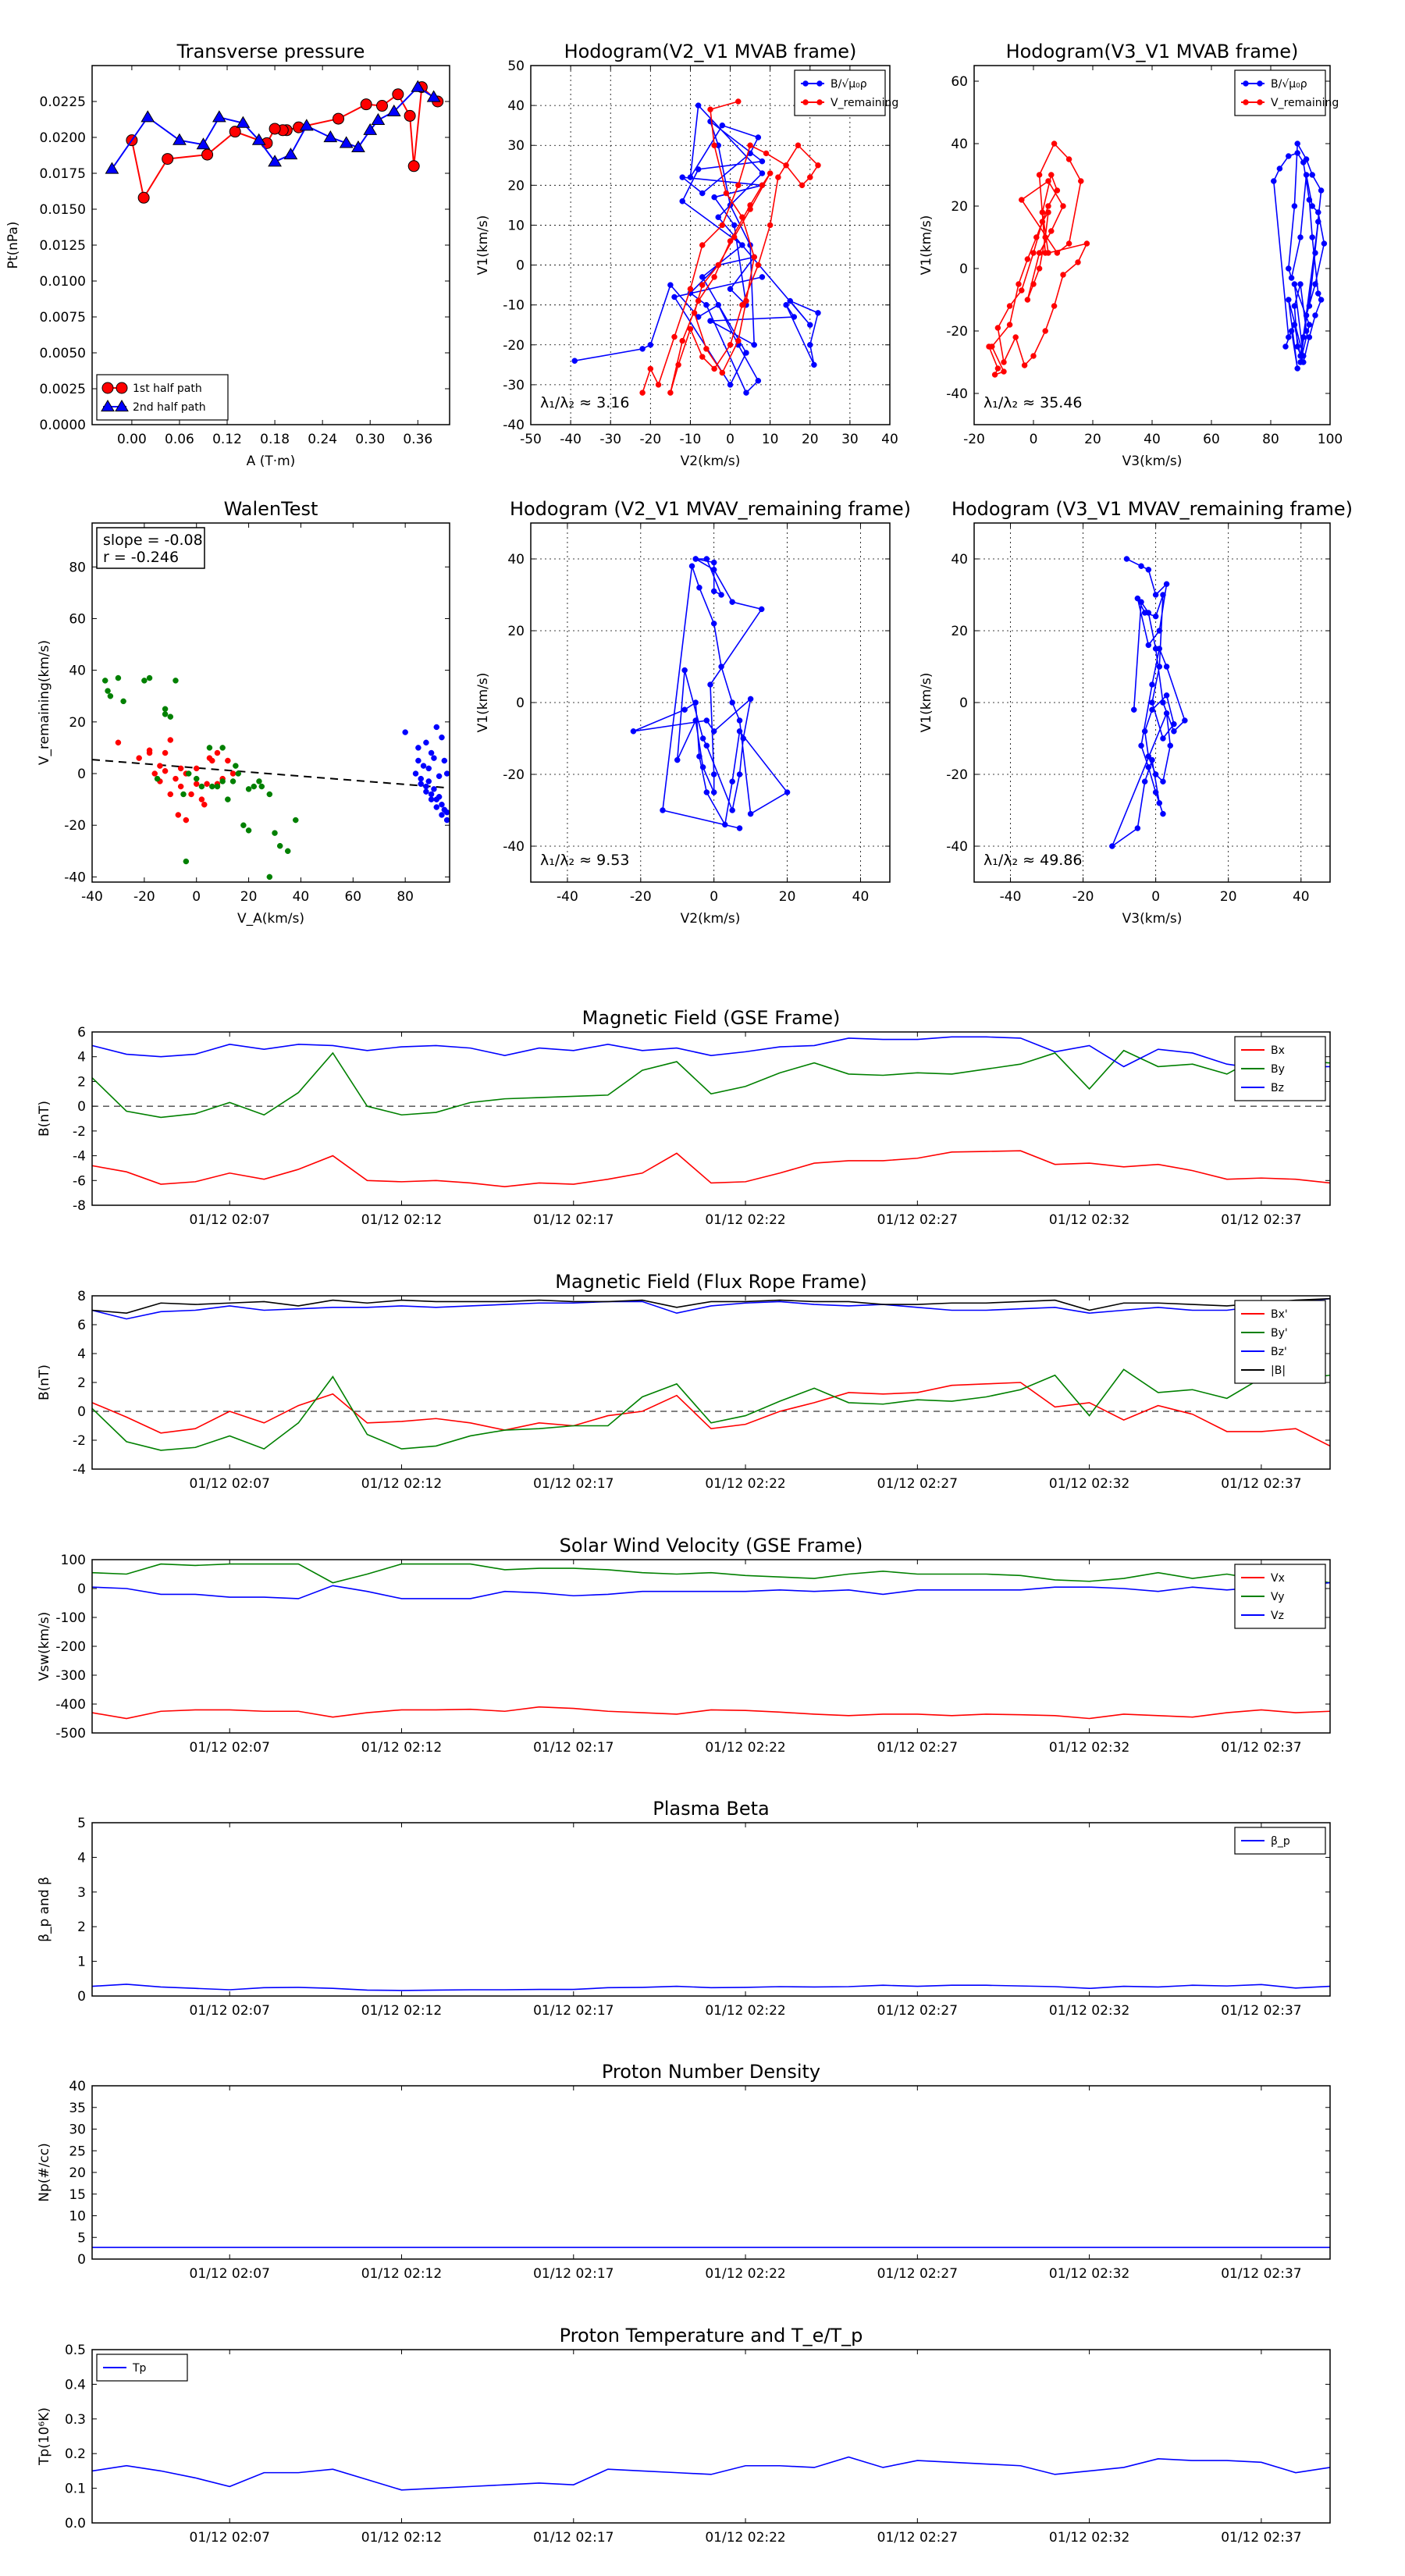 The height and width of the screenshot is (2576, 1405). Describe the element at coordinates (77, 2195) in the screenshot. I see `y-tick-label: 15` at that location.